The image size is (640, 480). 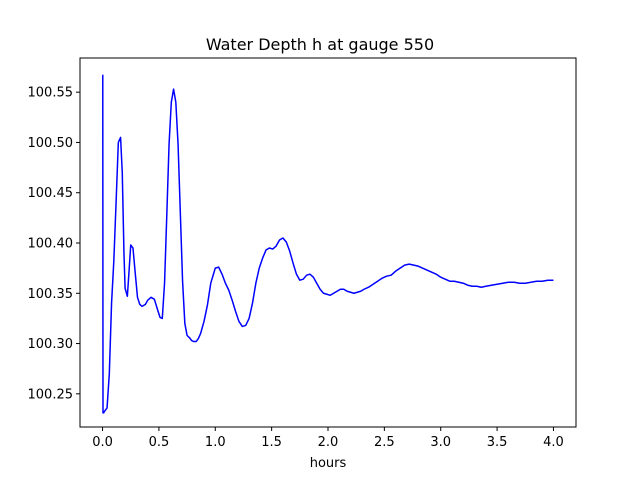 I want to click on x-axis-label: hours, so click(x=328, y=463).